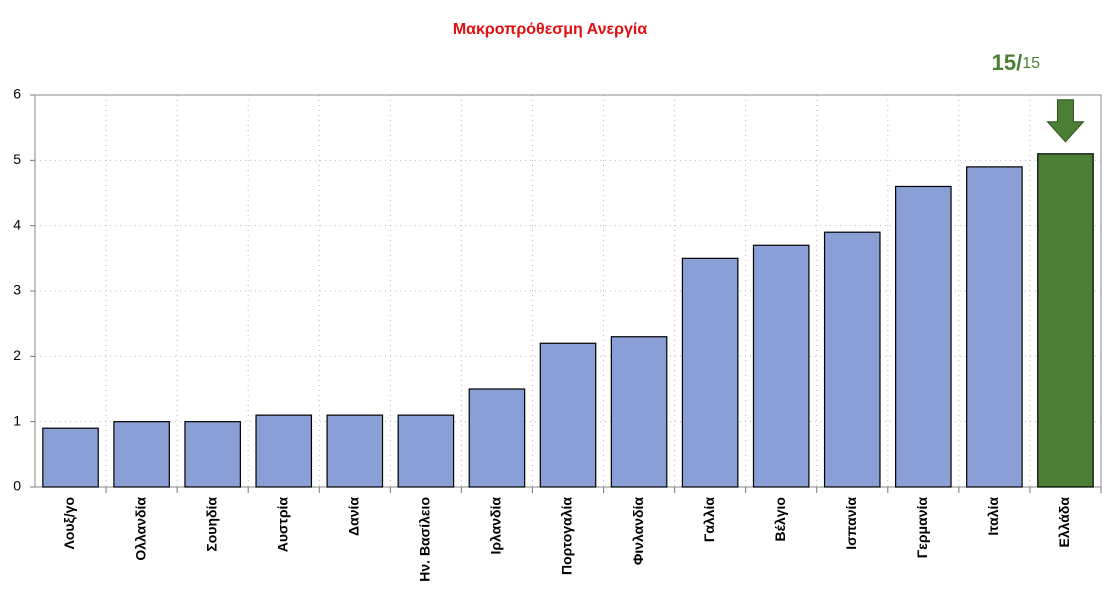 Image resolution: width=1102 pixels, height=614 pixels. What do you see at coordinates (550, 29) in the screenshot?
I see `chart-title: Μακροπρόθεσμη Ανεργία` at bounding box center [550, 29].